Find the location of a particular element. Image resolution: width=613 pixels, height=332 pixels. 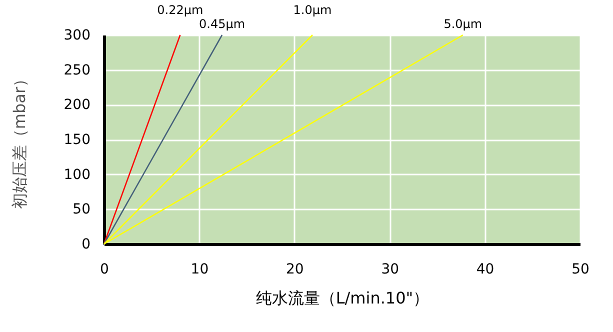

y-tick-label: 50 is located at coordinates (81, 210).